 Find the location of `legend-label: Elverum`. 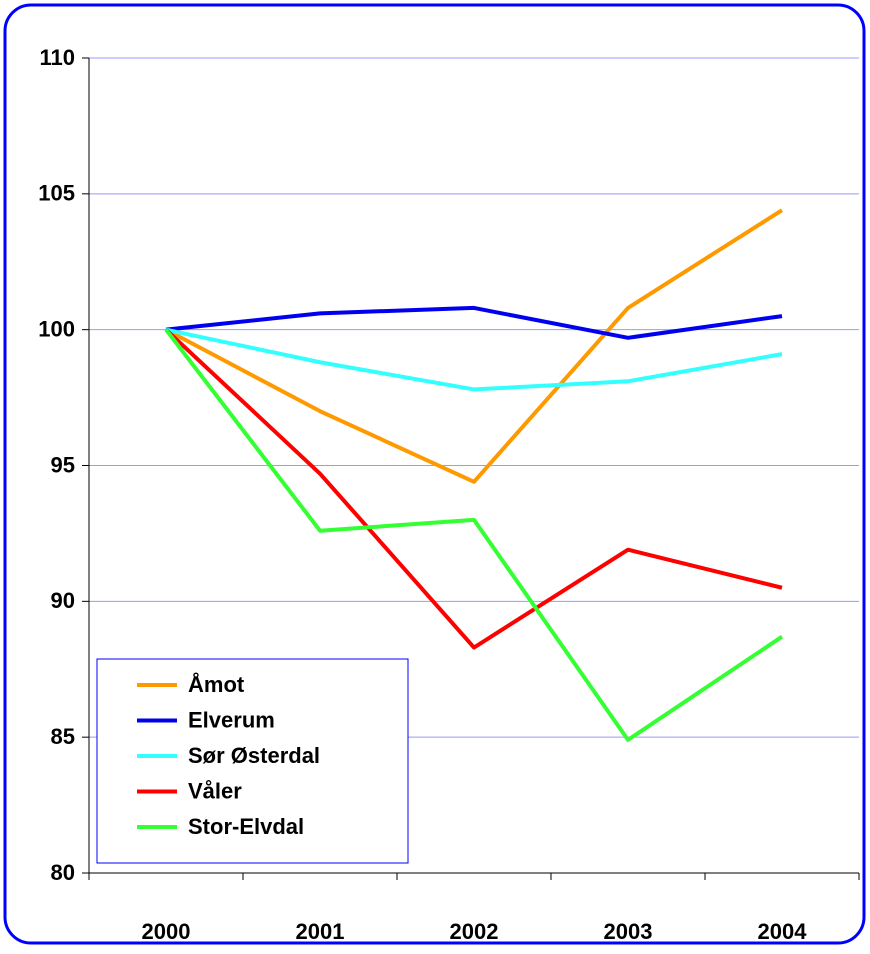

legend-label: Elverum is located at coordinates (231, 719).